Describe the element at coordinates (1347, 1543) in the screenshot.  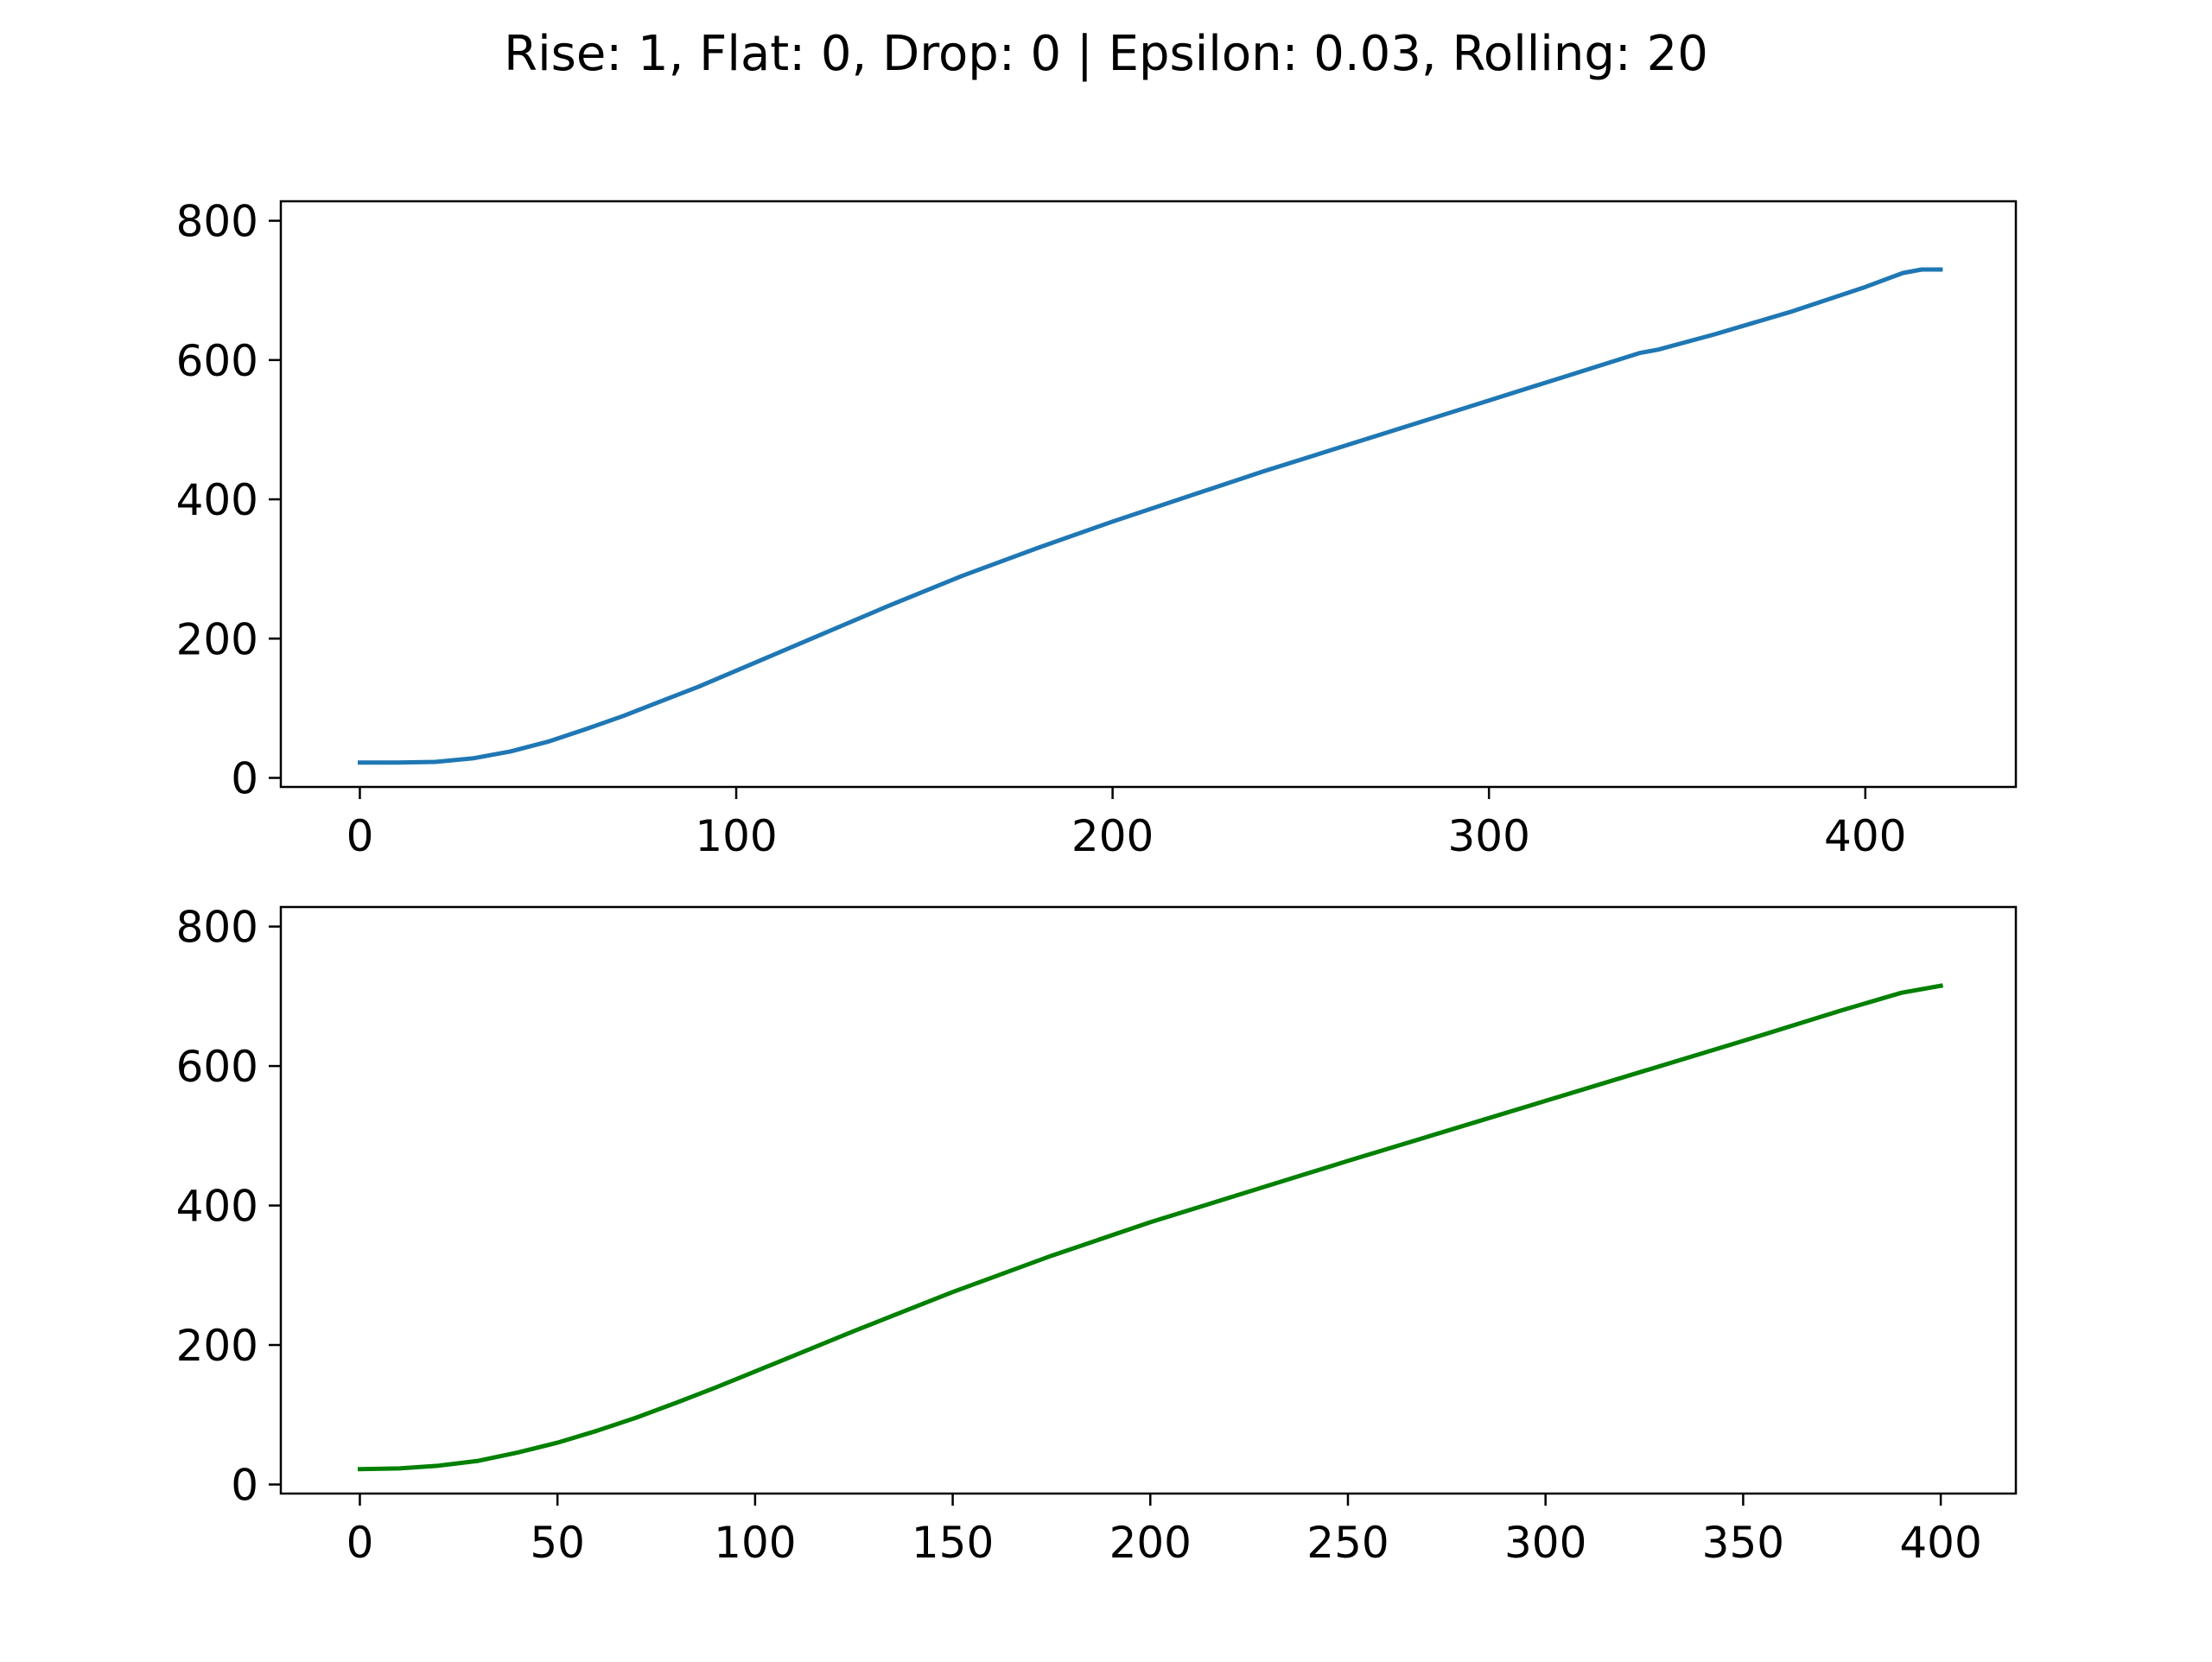
I see `x-tick-label: 250` at that location.